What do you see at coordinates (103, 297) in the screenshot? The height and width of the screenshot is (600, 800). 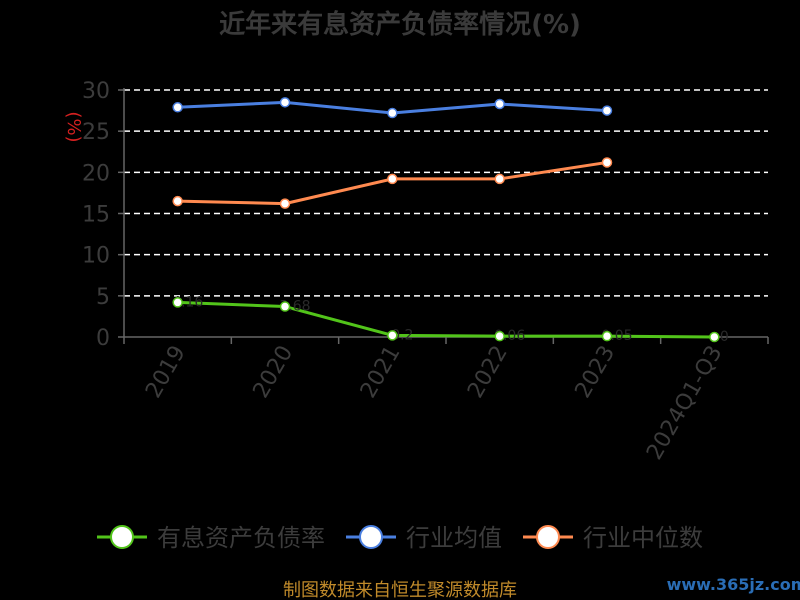 I see `y-tick-label: 5` at bounding box center [103, 297].